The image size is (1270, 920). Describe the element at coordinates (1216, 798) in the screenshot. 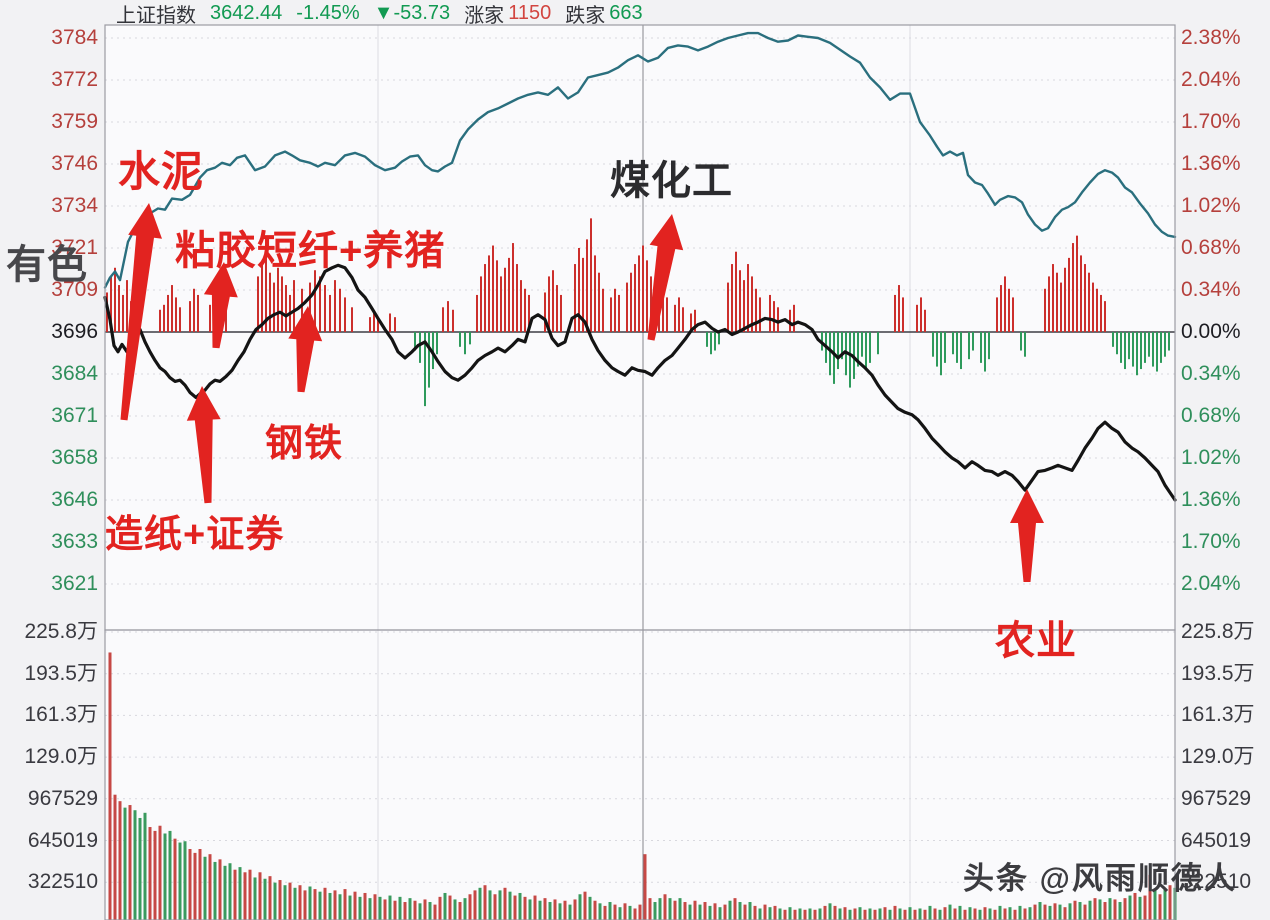

I see `volume-axis-label-right: 967529` at that location.